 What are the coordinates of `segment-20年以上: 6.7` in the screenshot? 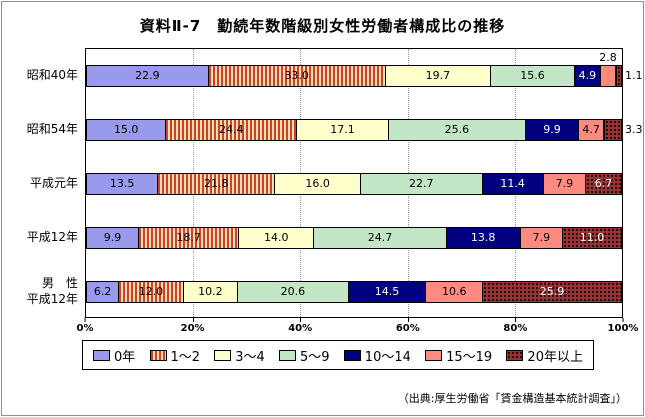 It's located at (604, 184).